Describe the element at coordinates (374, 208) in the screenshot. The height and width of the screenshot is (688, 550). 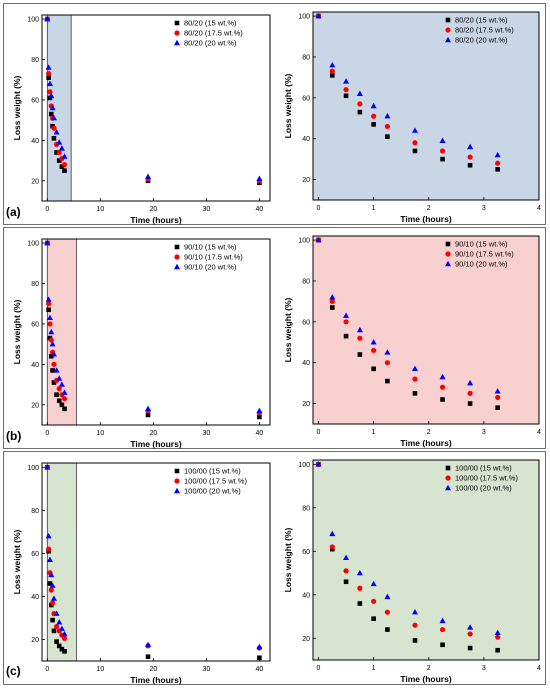
I see `x-tick-label: 1` at that location.